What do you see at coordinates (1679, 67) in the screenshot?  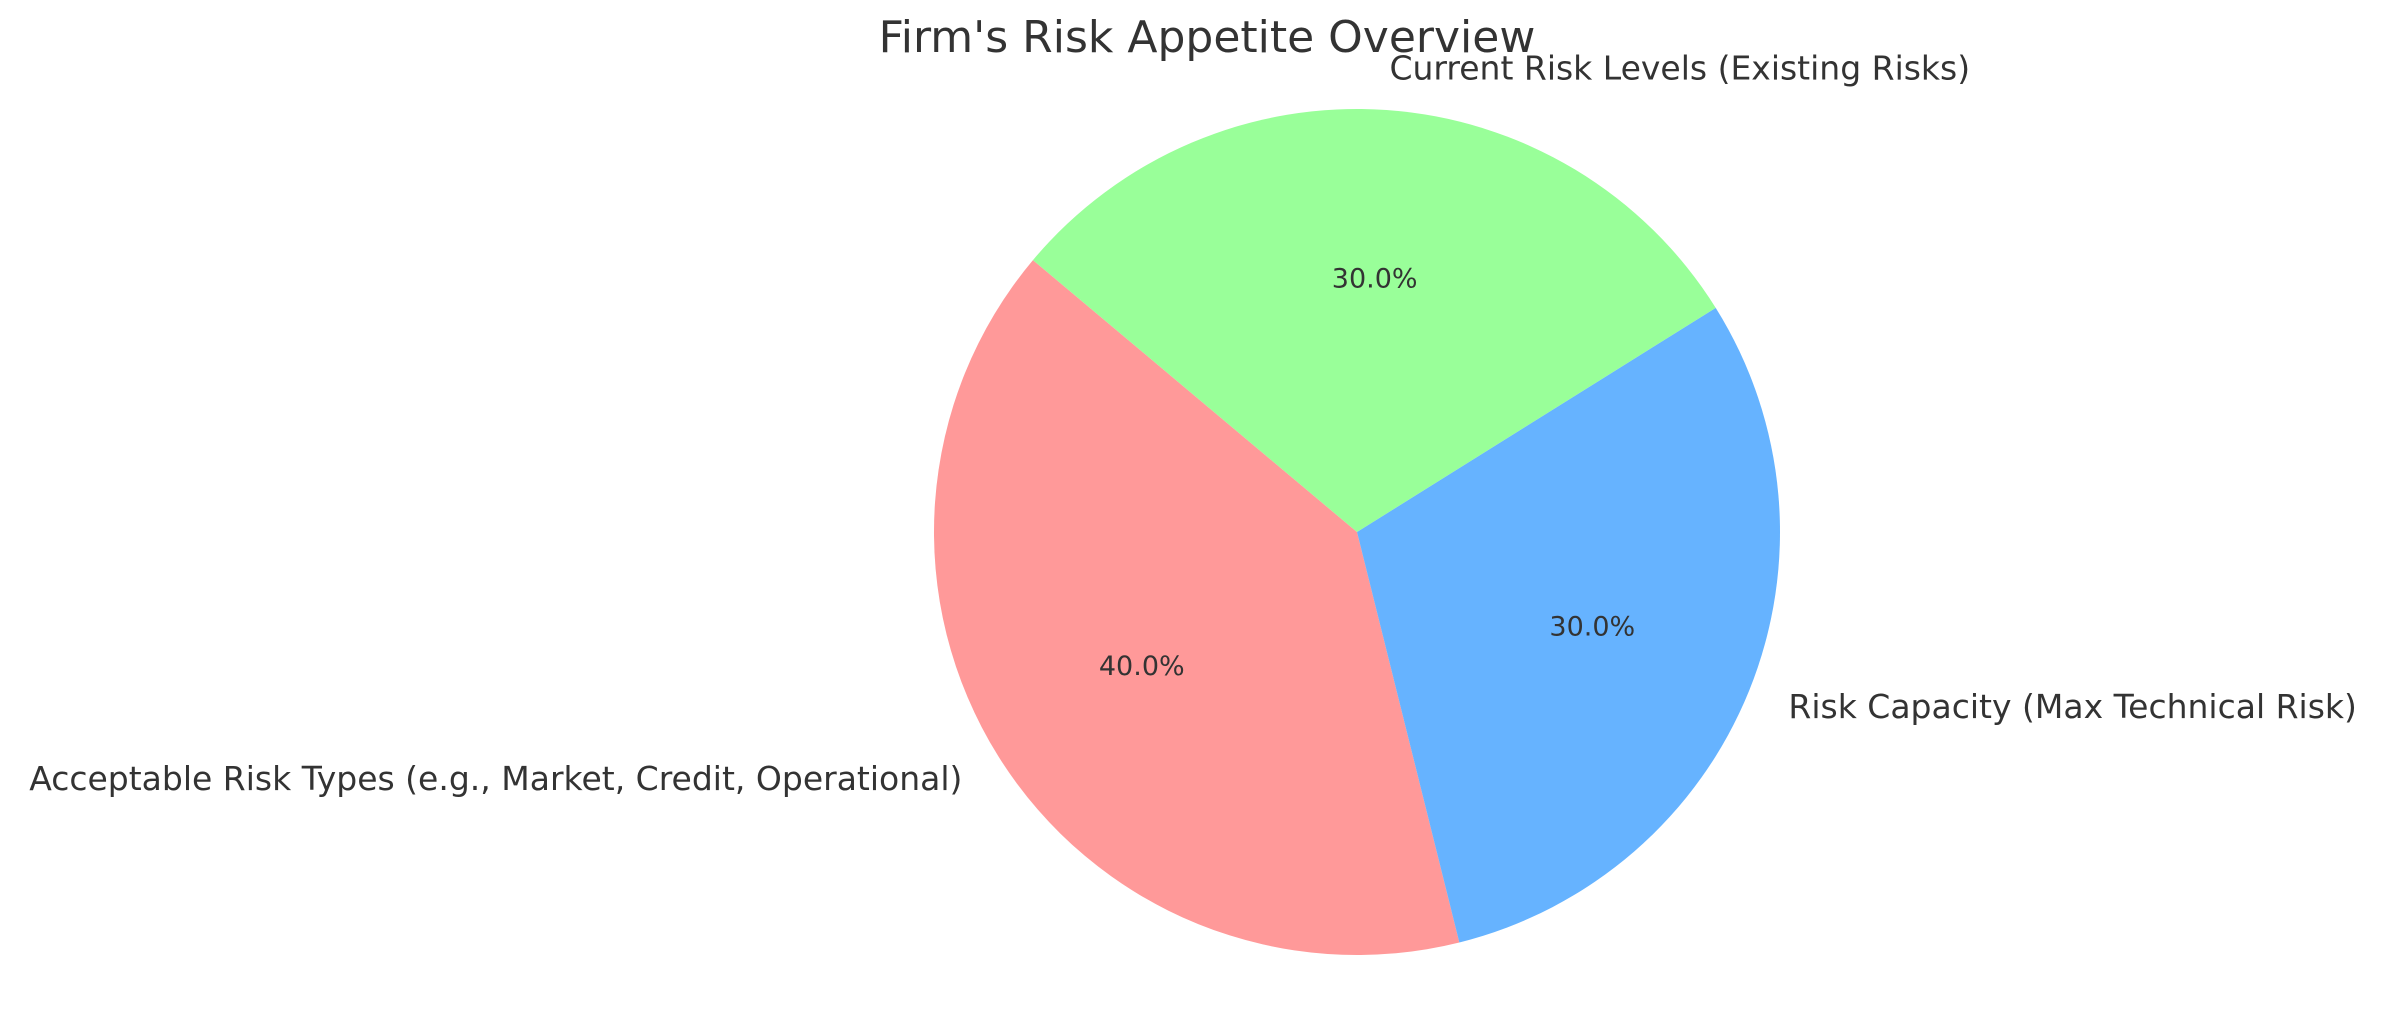 I see `slice-label-3: Current Risk Levels (Existing Risks)` at bounding box center [1679, 67].